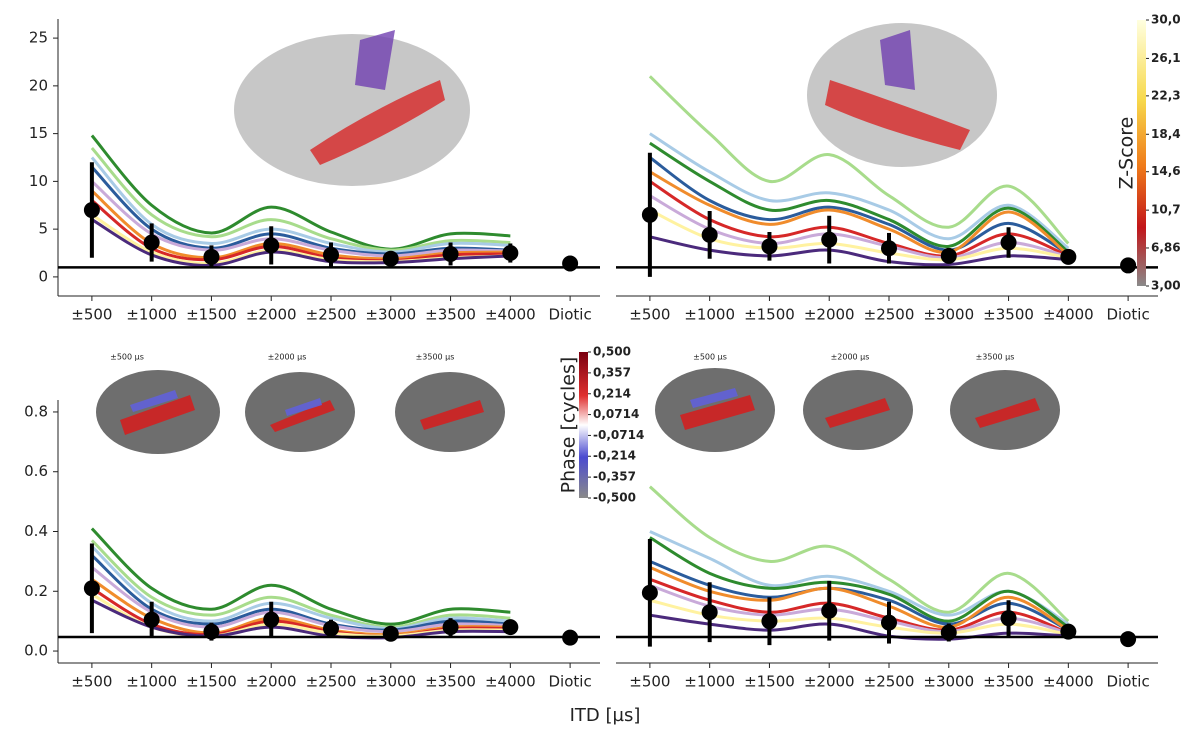 Image resolution: width=1200 pixels, height=732 pixels. Describe the element at coordinates (569, 425) in the screenshot. I see `colorbar-title: Phase [cycles]` at that location.